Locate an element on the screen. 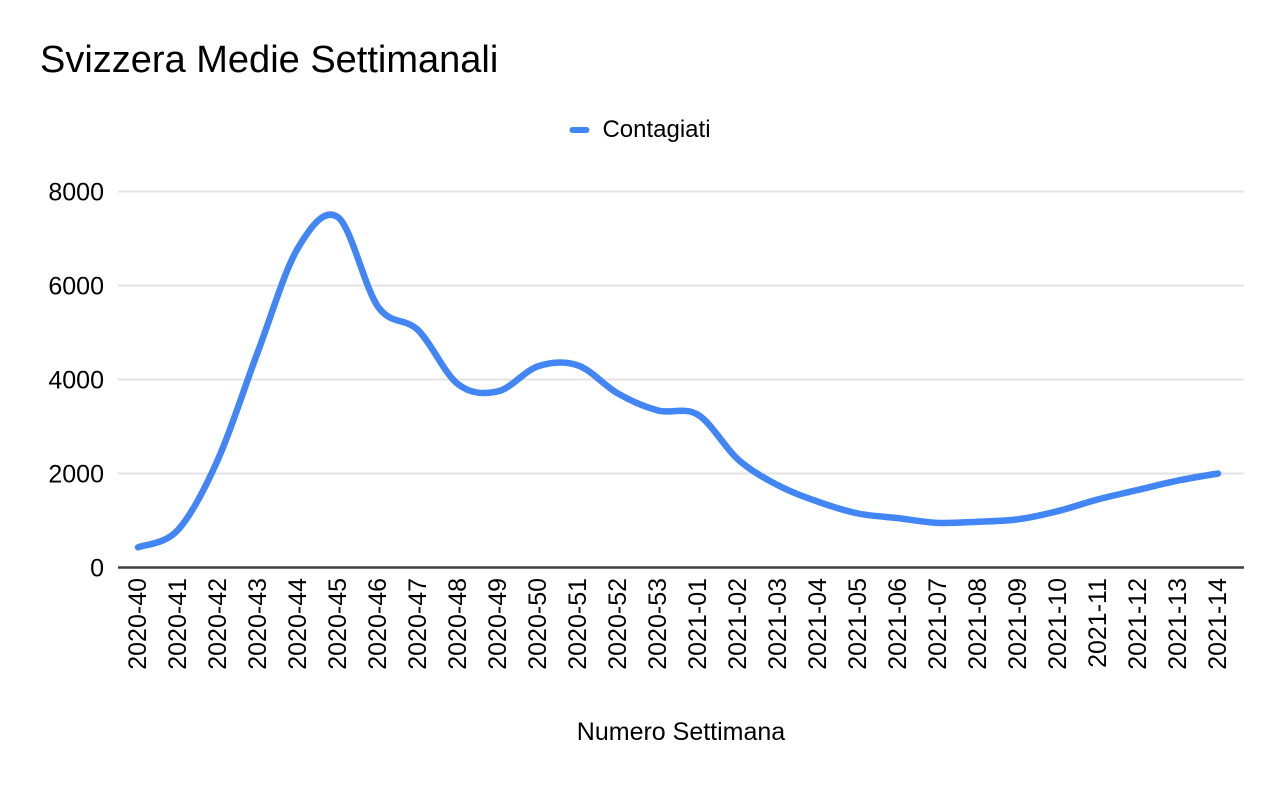 Image resolution: width=1280 pixels, height=791 pixels. y-tick-label: 2000 is located at coordinates (76, 475).